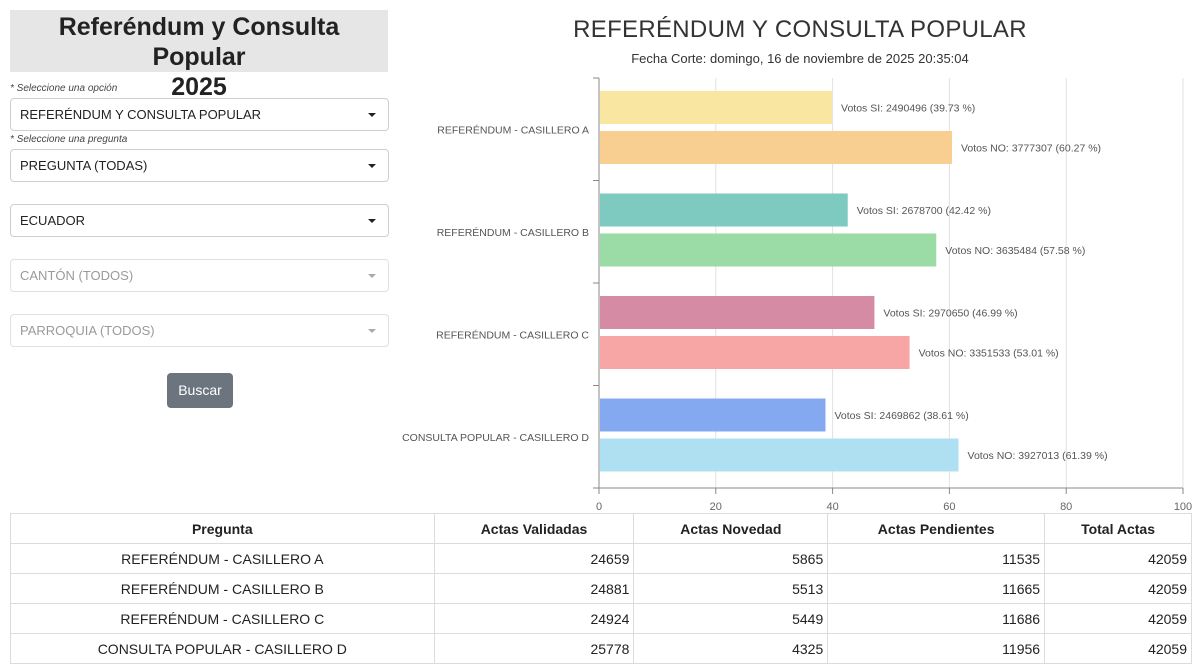 Image resolution: width=1200 pixels, height=672 pixels. I want to click on header-total-actas: Total Actas, so click(1118, 528).